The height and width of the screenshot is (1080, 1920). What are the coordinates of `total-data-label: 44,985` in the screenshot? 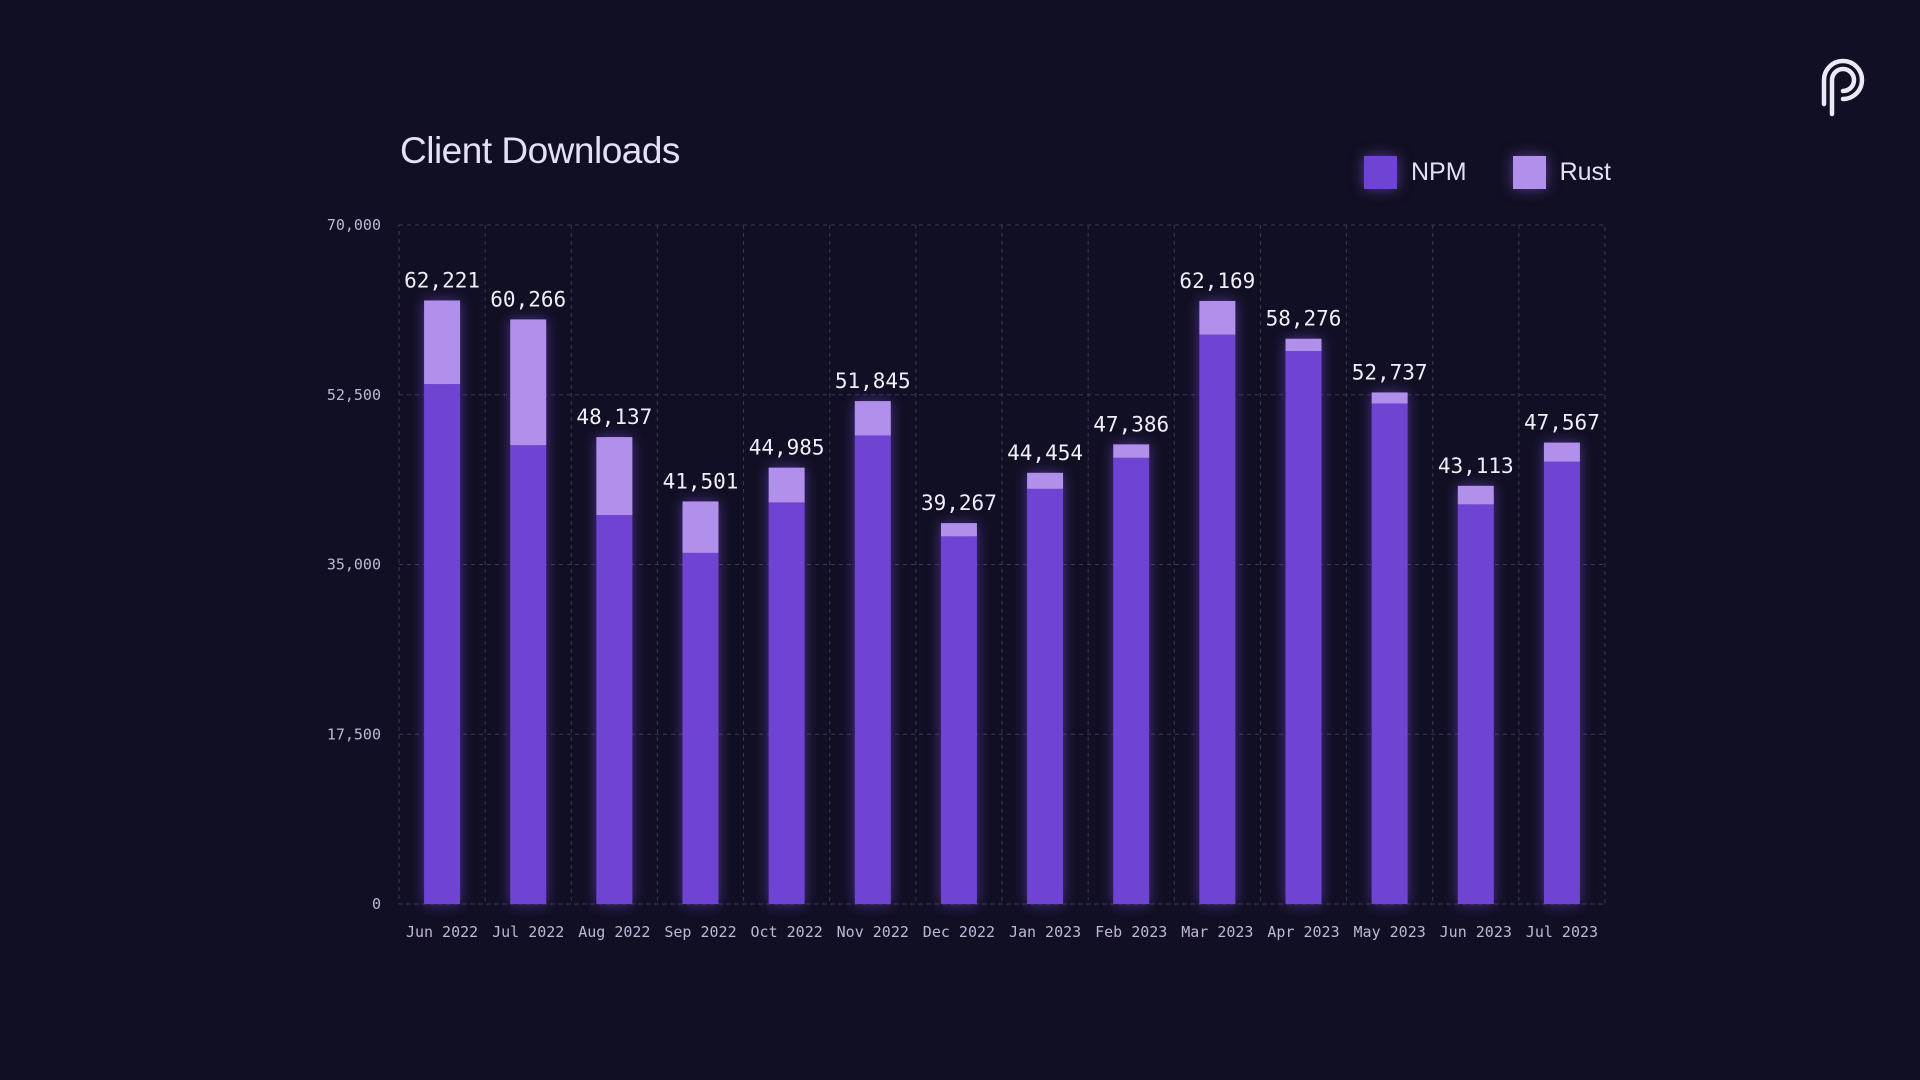 It's located at (787, 448).